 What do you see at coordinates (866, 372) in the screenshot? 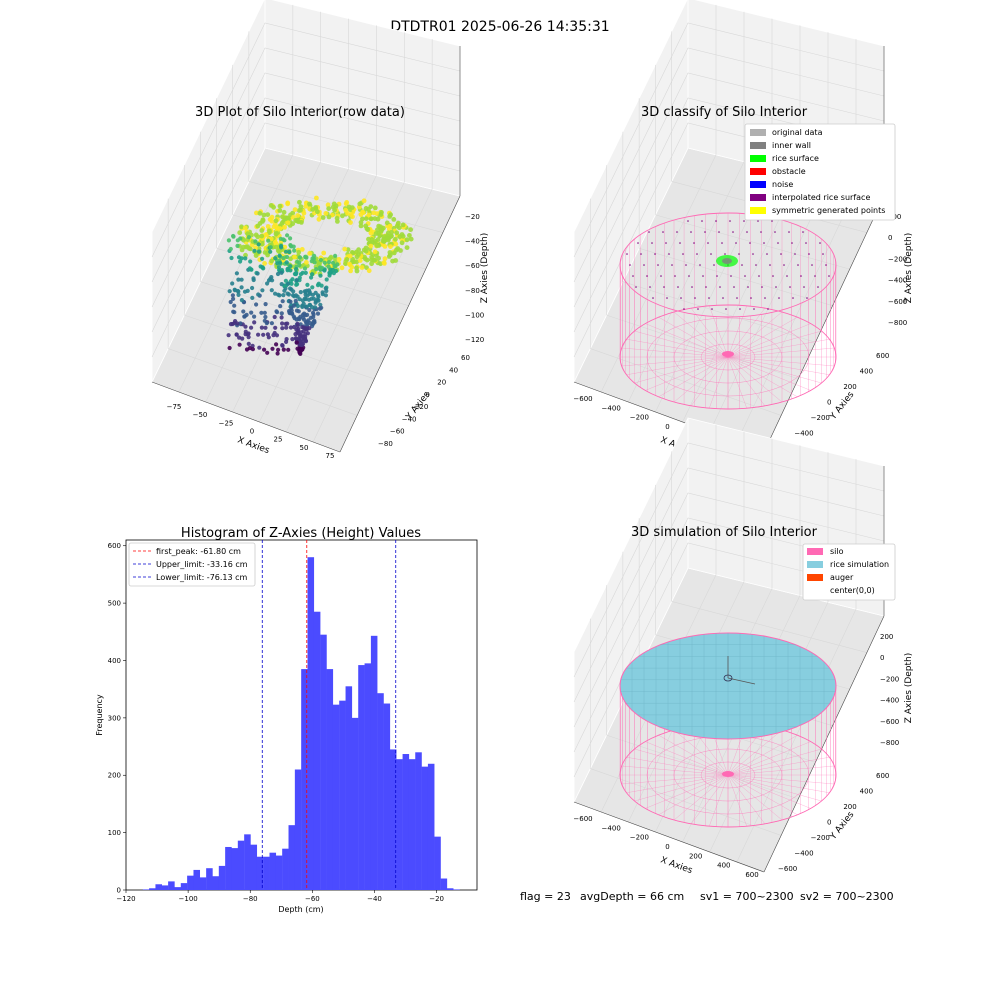
I see `tick-label: 400` at bounding box center [866, 372].